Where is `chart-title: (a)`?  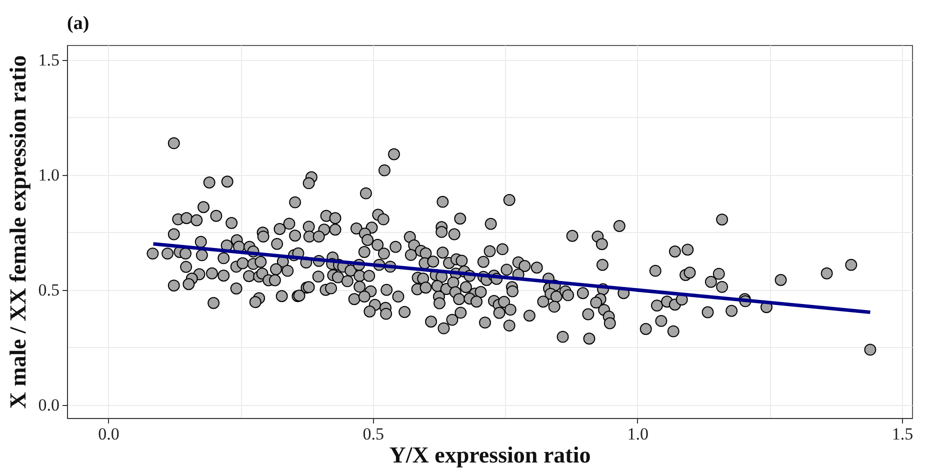 chart-title: (a) is located at coordinates (78, 23).